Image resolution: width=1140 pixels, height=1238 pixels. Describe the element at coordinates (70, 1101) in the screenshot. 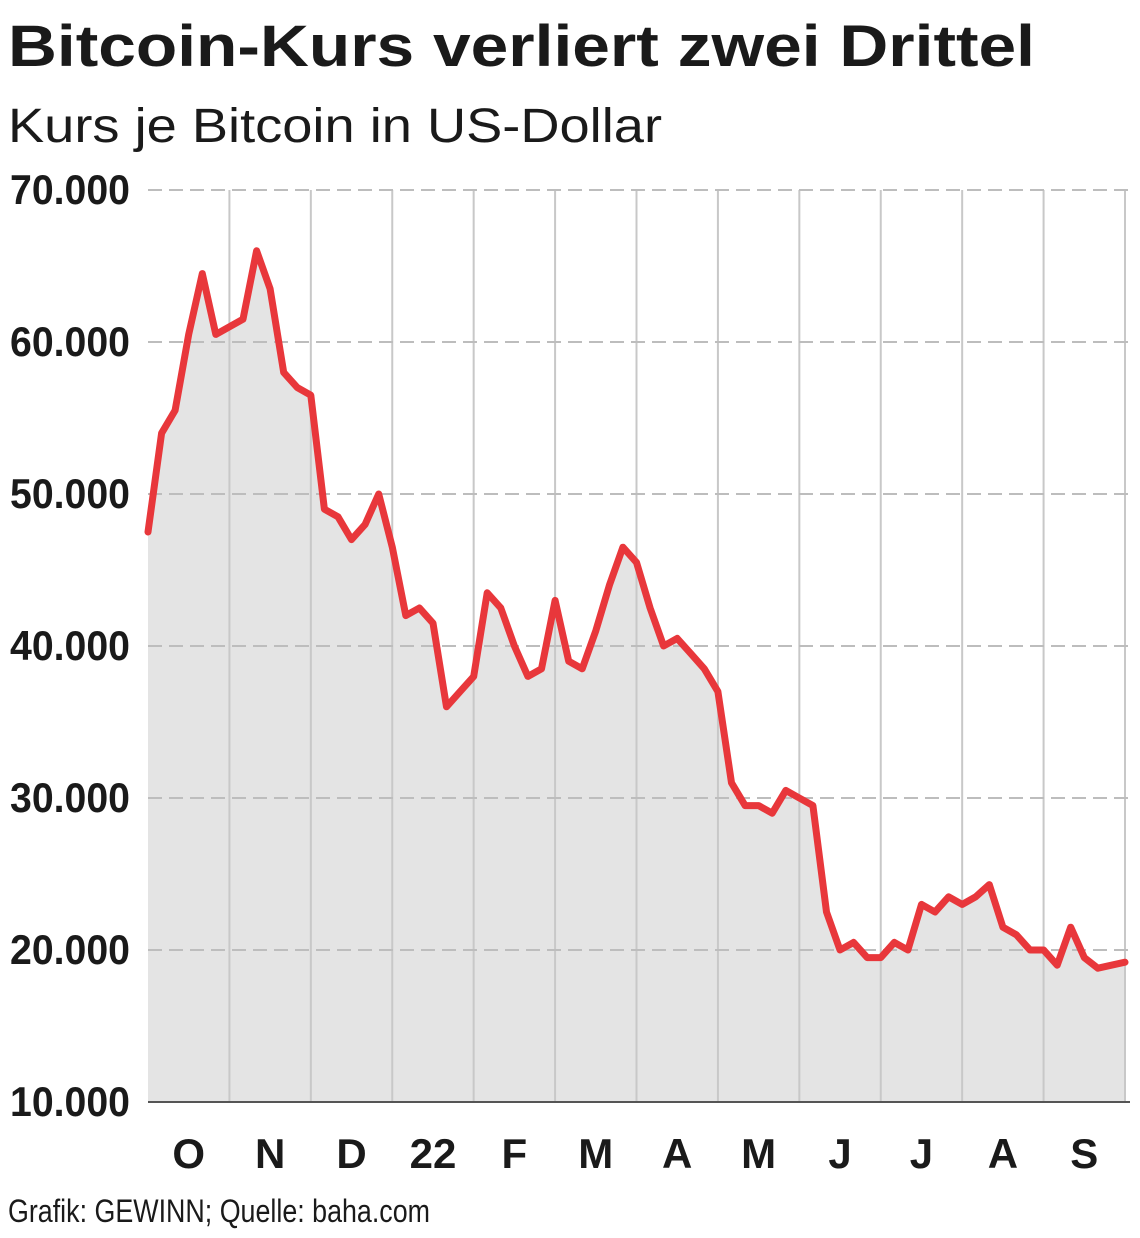

I see `y-tick-label: 10.000` at that location.